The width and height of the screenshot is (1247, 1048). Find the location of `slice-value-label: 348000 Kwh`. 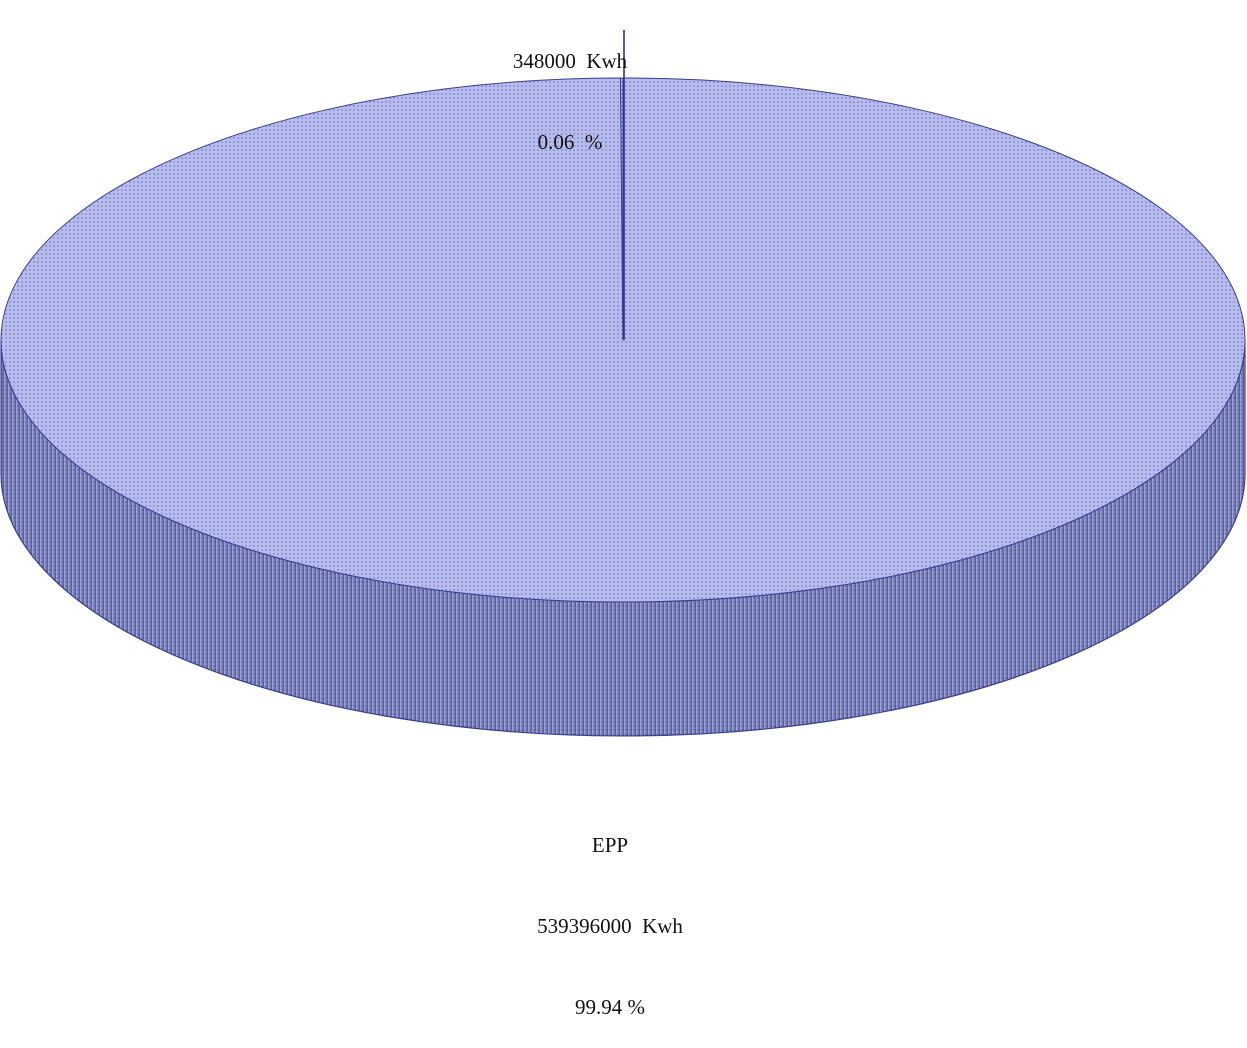

slice-value-label: 348000 Kwh is located at coordinates (570, 61).